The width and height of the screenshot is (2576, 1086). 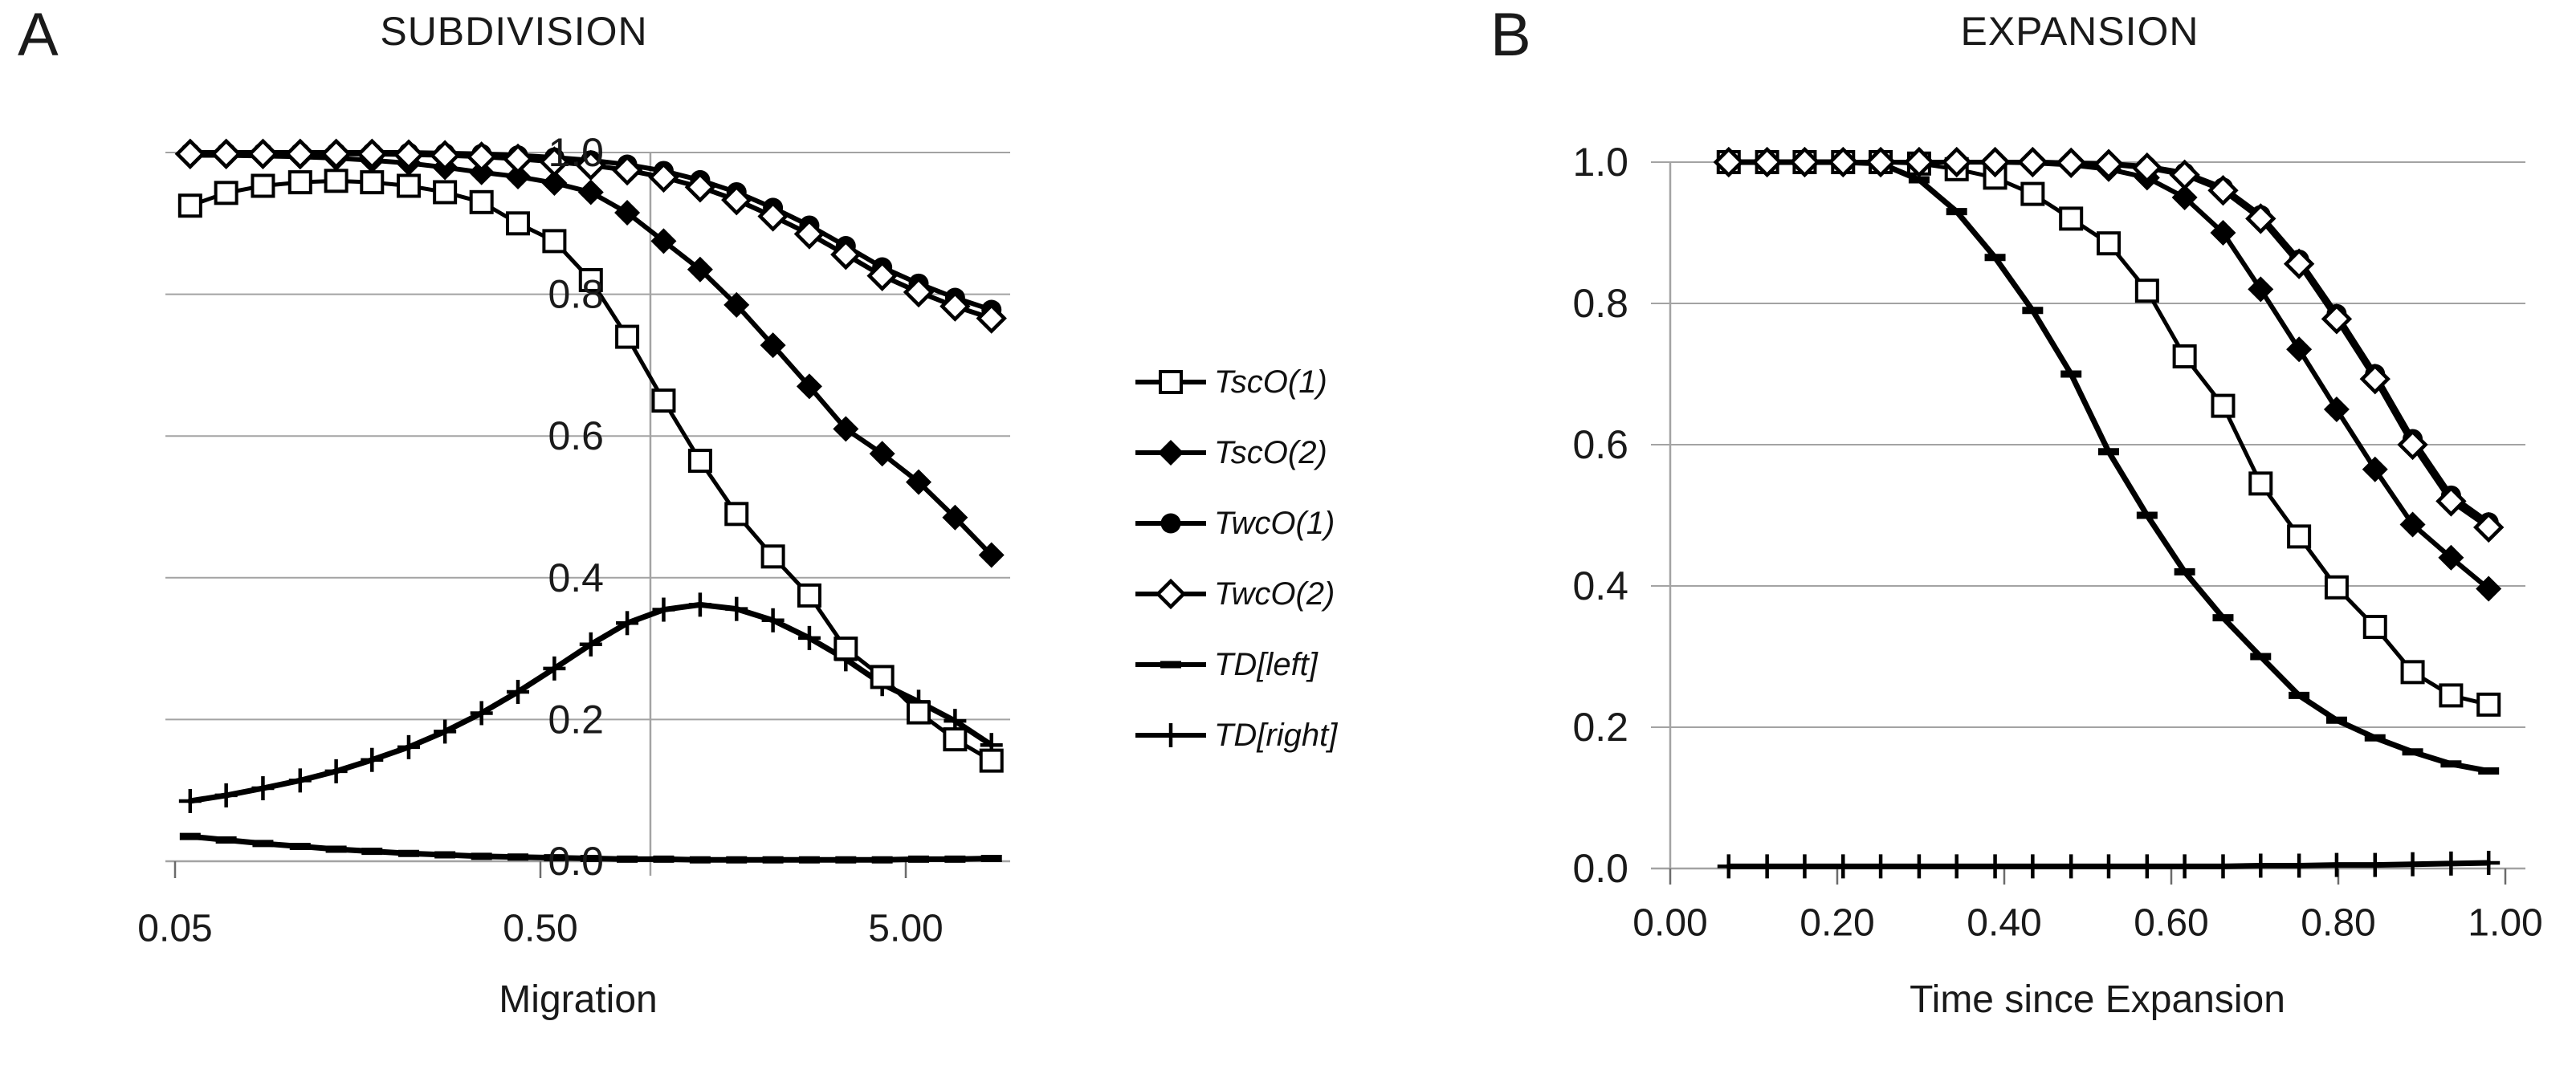 What do you see at coordinates (1234, 594) in the screenshot?
I see `legend-item-twco2: TwcO(2)` at bounding box center [1234, 594].